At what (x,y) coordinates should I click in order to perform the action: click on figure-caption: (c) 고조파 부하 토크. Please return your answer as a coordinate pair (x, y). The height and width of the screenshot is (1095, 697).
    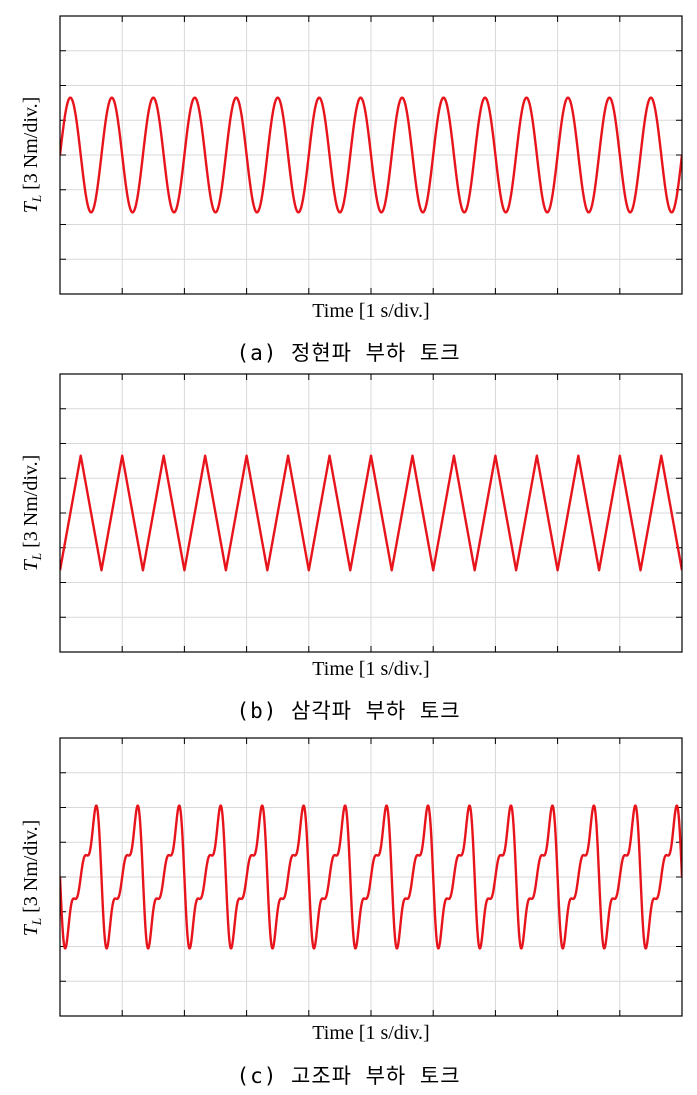
    Looking at the image, I should click on (348, 1076).